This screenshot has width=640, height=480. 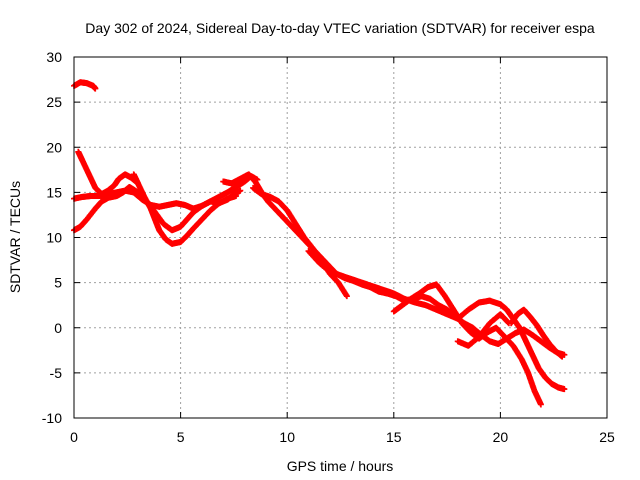 What do you see at coordinates (15, 237) in the screenshot?
I see `y-axis-label: SDTVAR / TECUs` at bounding box center [15, 237].